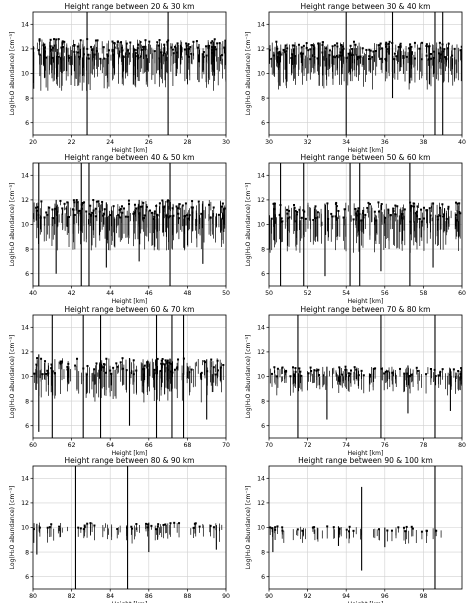  What do you see at coordinates (365, 224) in the screenshot?
I see `data-series` at bounding box center [365, 224].